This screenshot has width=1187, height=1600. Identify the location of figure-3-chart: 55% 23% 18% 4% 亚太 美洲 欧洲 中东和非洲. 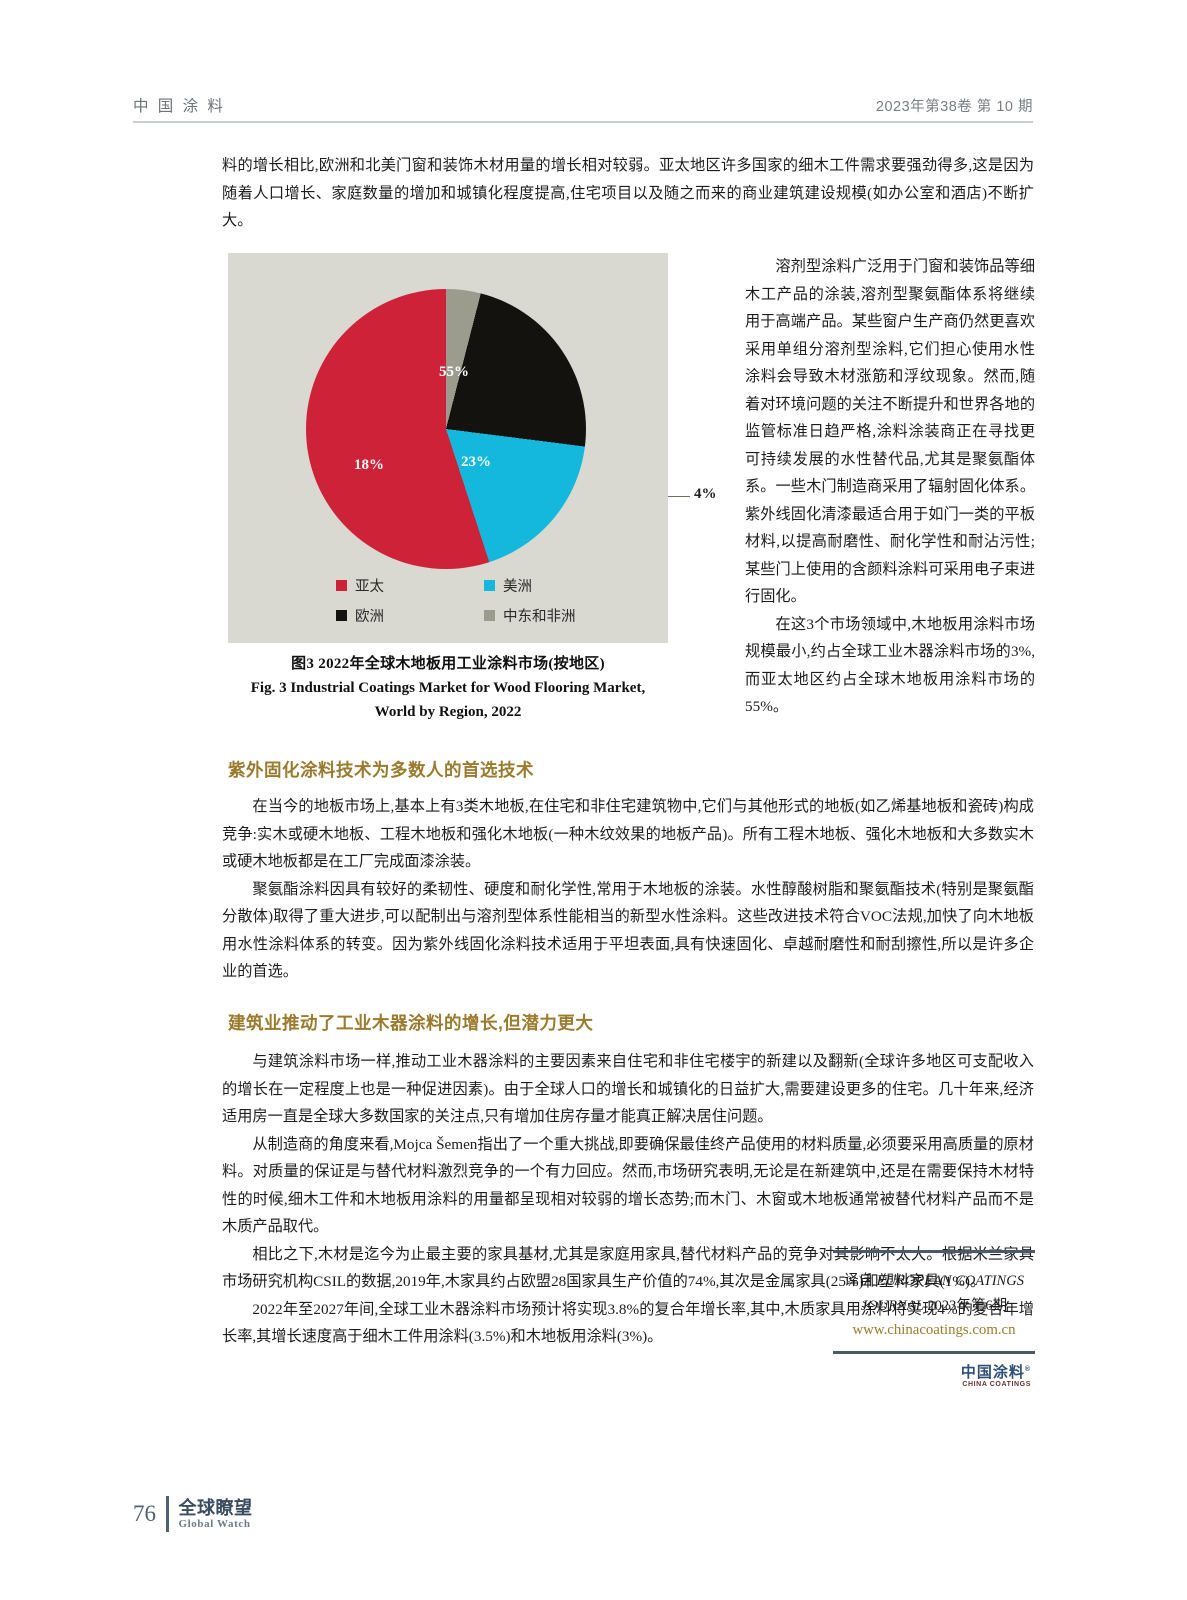
(472, 448).